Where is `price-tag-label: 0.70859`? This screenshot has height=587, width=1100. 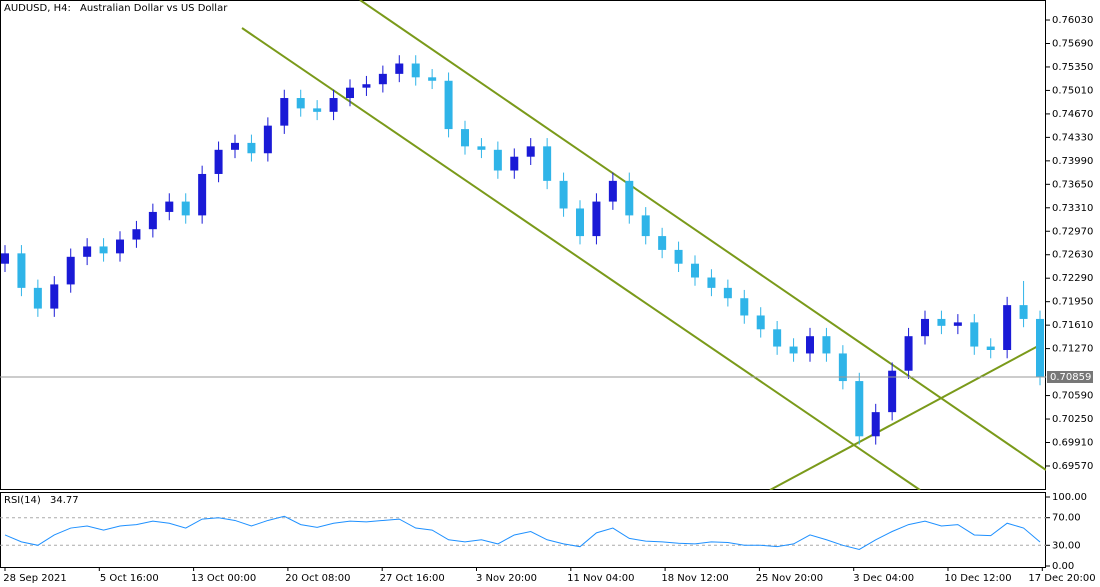 price-tag-label: 0.70859 is located at coordinates (1070, 377).